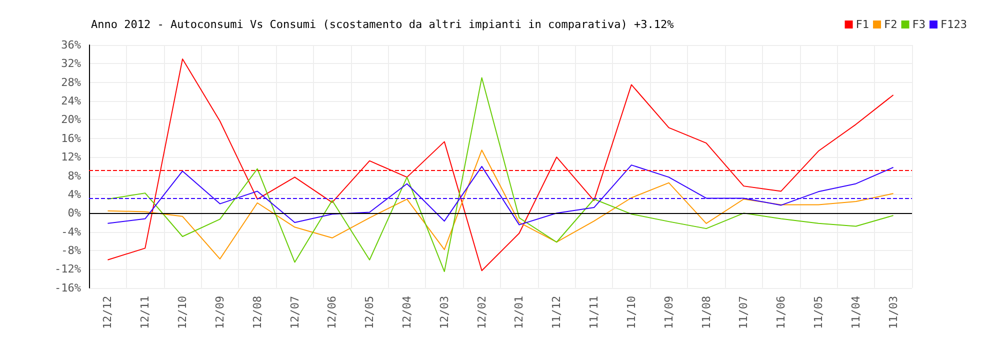 This screenshot has width=1000, height=340. Describe the element at coordinates (75, 175) in the screenshot. I see `y-tick-label: 8%` at that location.